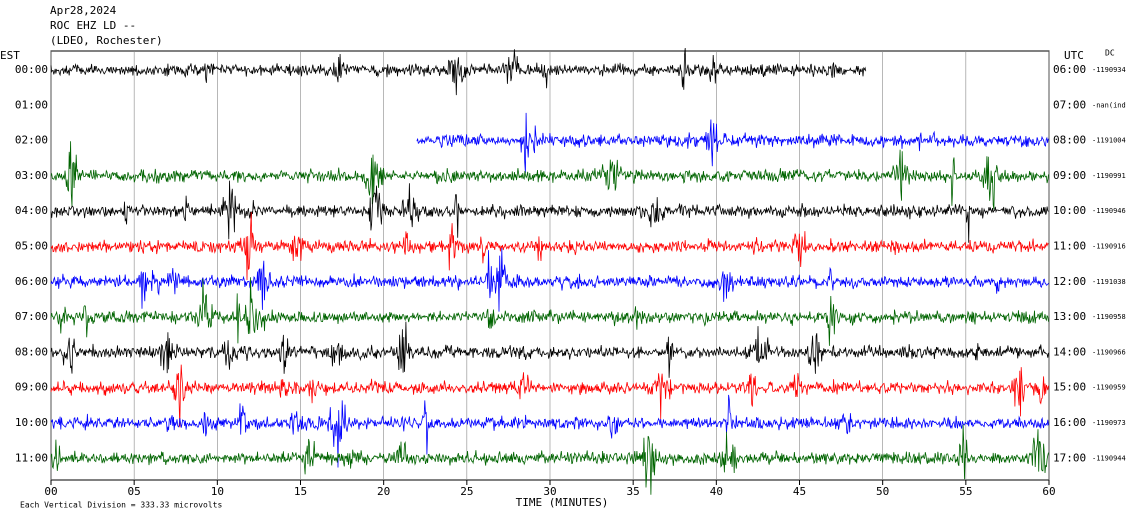 The image size is (1130, 519). I want to click on utc-label: 09:00, so click(1069, 175).